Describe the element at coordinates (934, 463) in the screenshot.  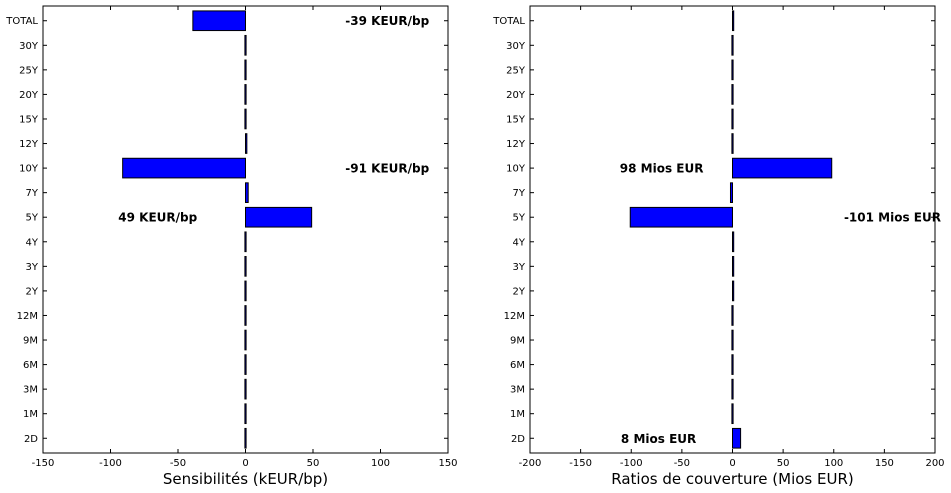
I see `x-tick-label: 200` at that location.